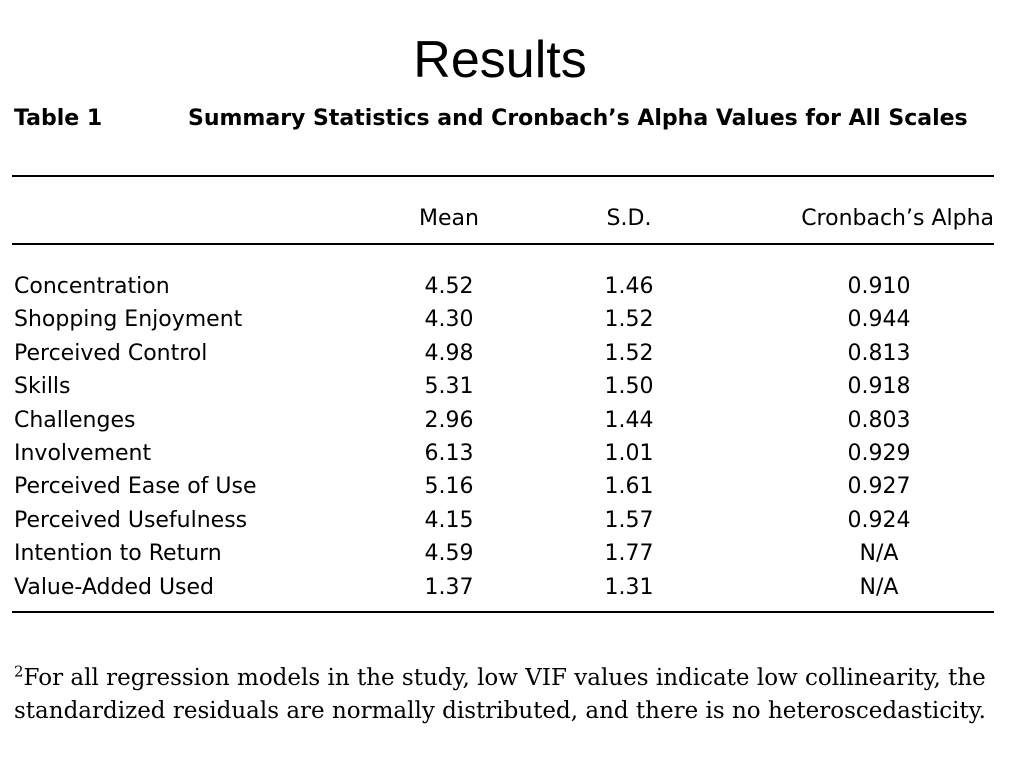  I want to click on cell-mean: 2.96, so click(449, 420).